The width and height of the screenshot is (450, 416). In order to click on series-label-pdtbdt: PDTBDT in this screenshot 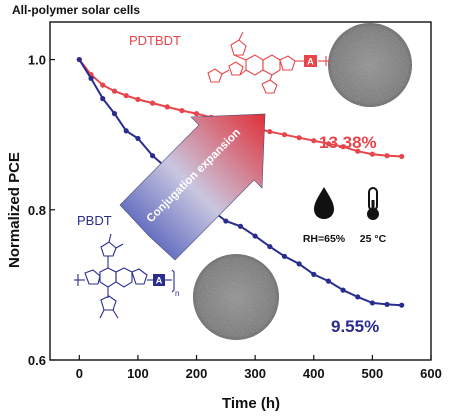, I will do `click(155, 40)`.